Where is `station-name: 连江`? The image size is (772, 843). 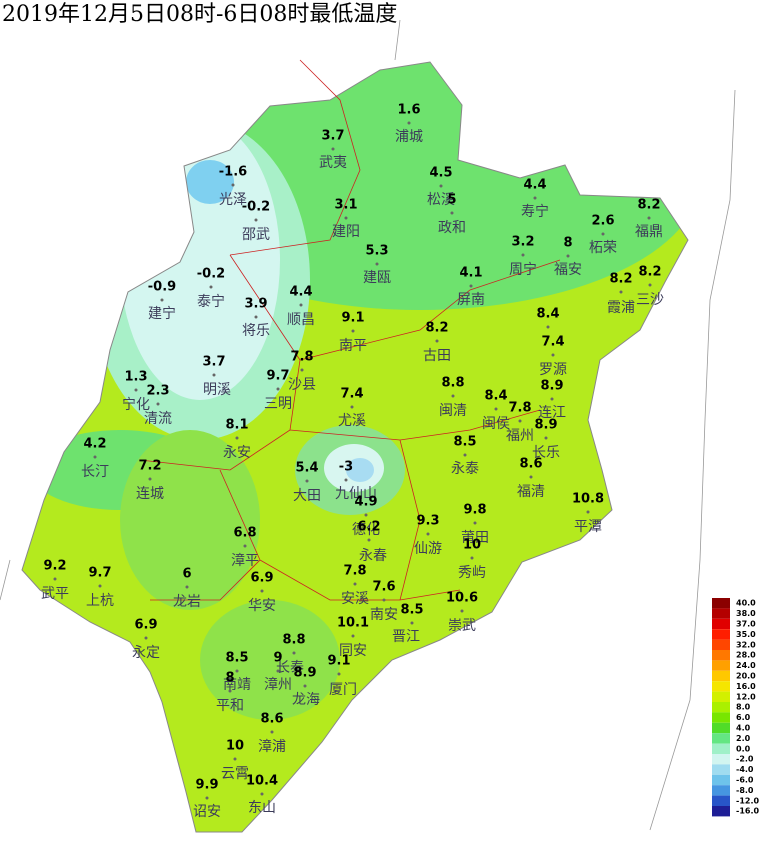 station-name: 连江 is located at coordinates (552, 413).